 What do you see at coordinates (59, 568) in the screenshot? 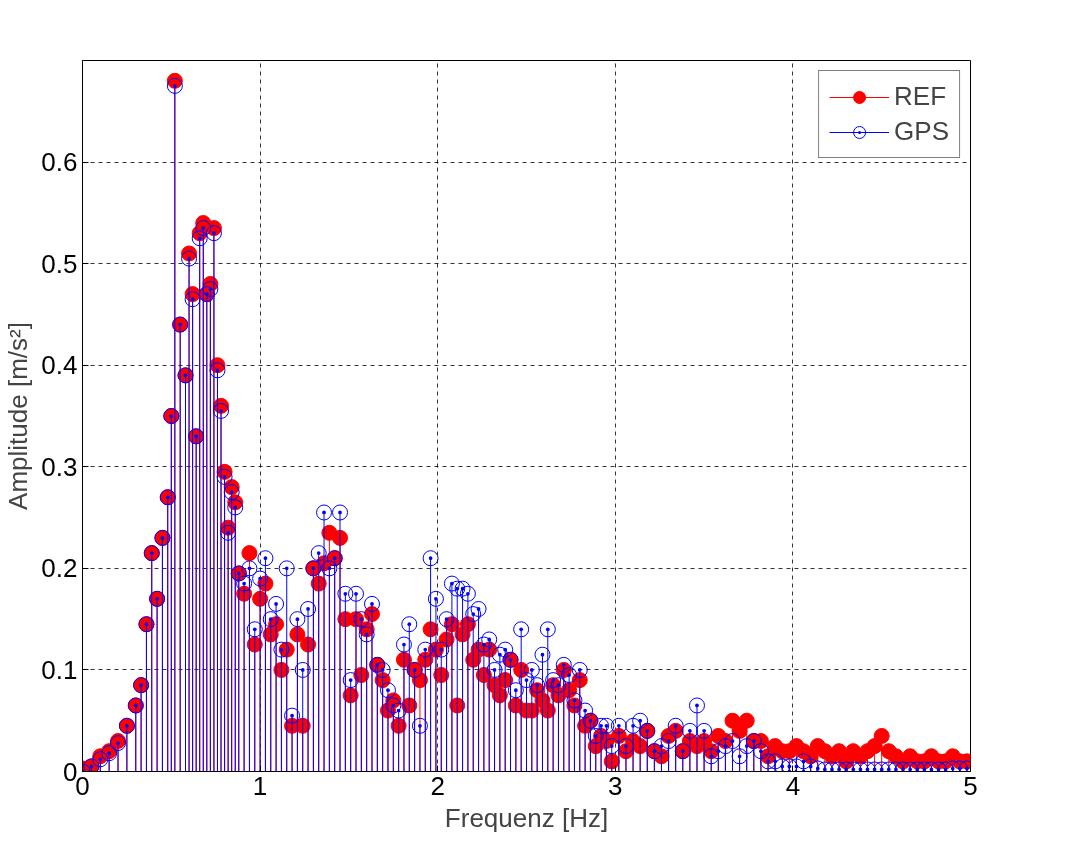
I see `y-tick-label: 0.2` at bounding box center [59, 568].